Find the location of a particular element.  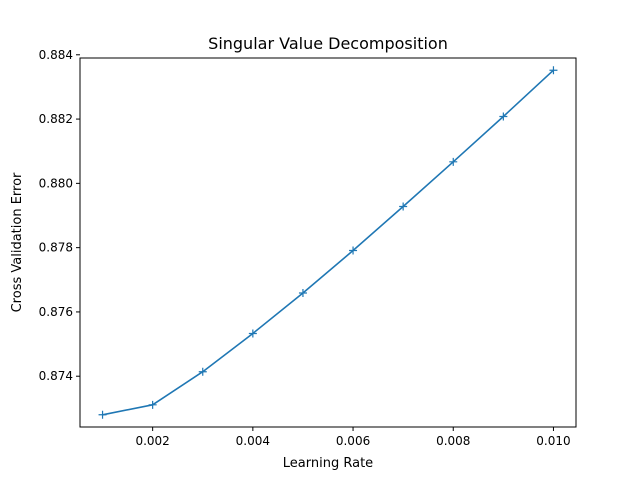

chart-title: Singular Value Decomposition is located at coordinates (328, 43).